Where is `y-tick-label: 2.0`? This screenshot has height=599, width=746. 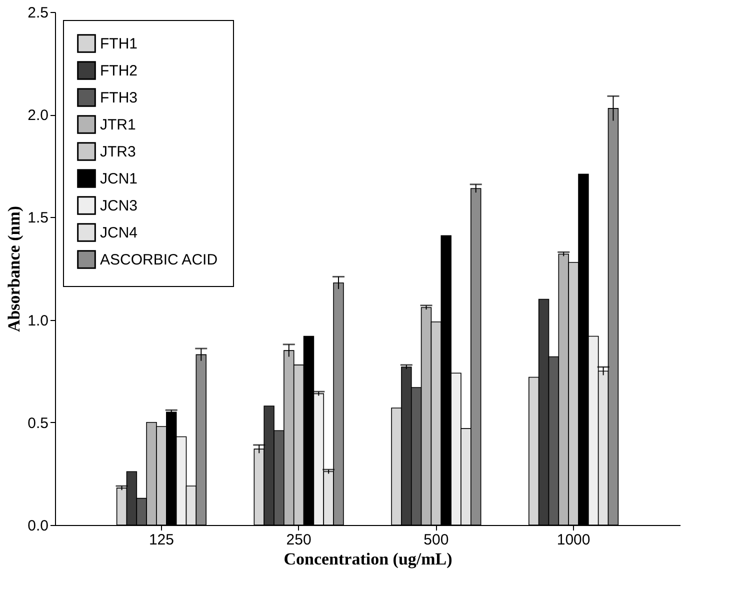 y-tick-label: 2.0 is located at coordinates (38, 115).